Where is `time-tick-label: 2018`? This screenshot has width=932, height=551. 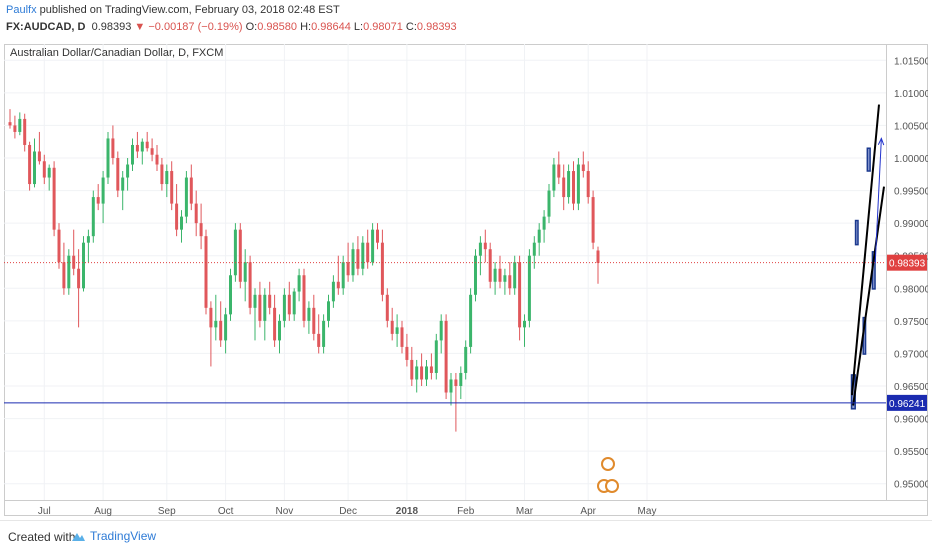
time-tick-label: 2018 is located at coordinates (407, 511).